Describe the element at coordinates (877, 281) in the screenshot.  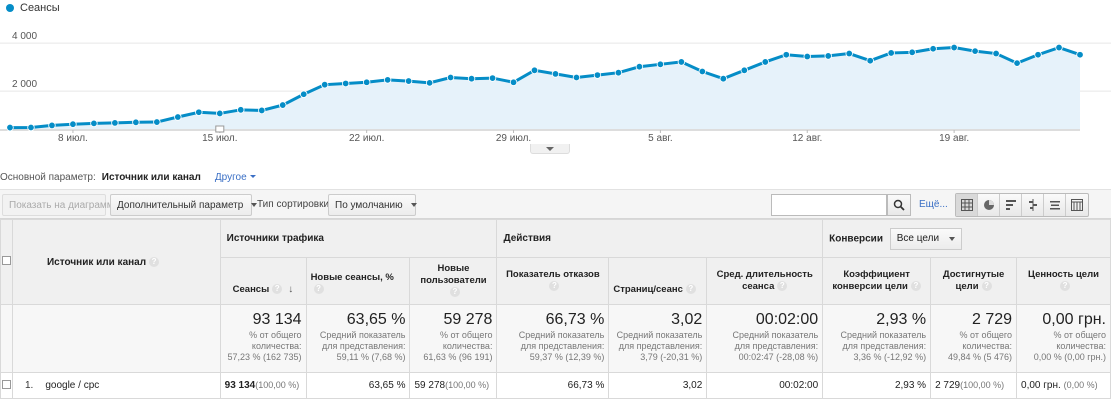
I see `col-header-goal-conversion-rate: Коэффициент конверсии цели?` at that location.